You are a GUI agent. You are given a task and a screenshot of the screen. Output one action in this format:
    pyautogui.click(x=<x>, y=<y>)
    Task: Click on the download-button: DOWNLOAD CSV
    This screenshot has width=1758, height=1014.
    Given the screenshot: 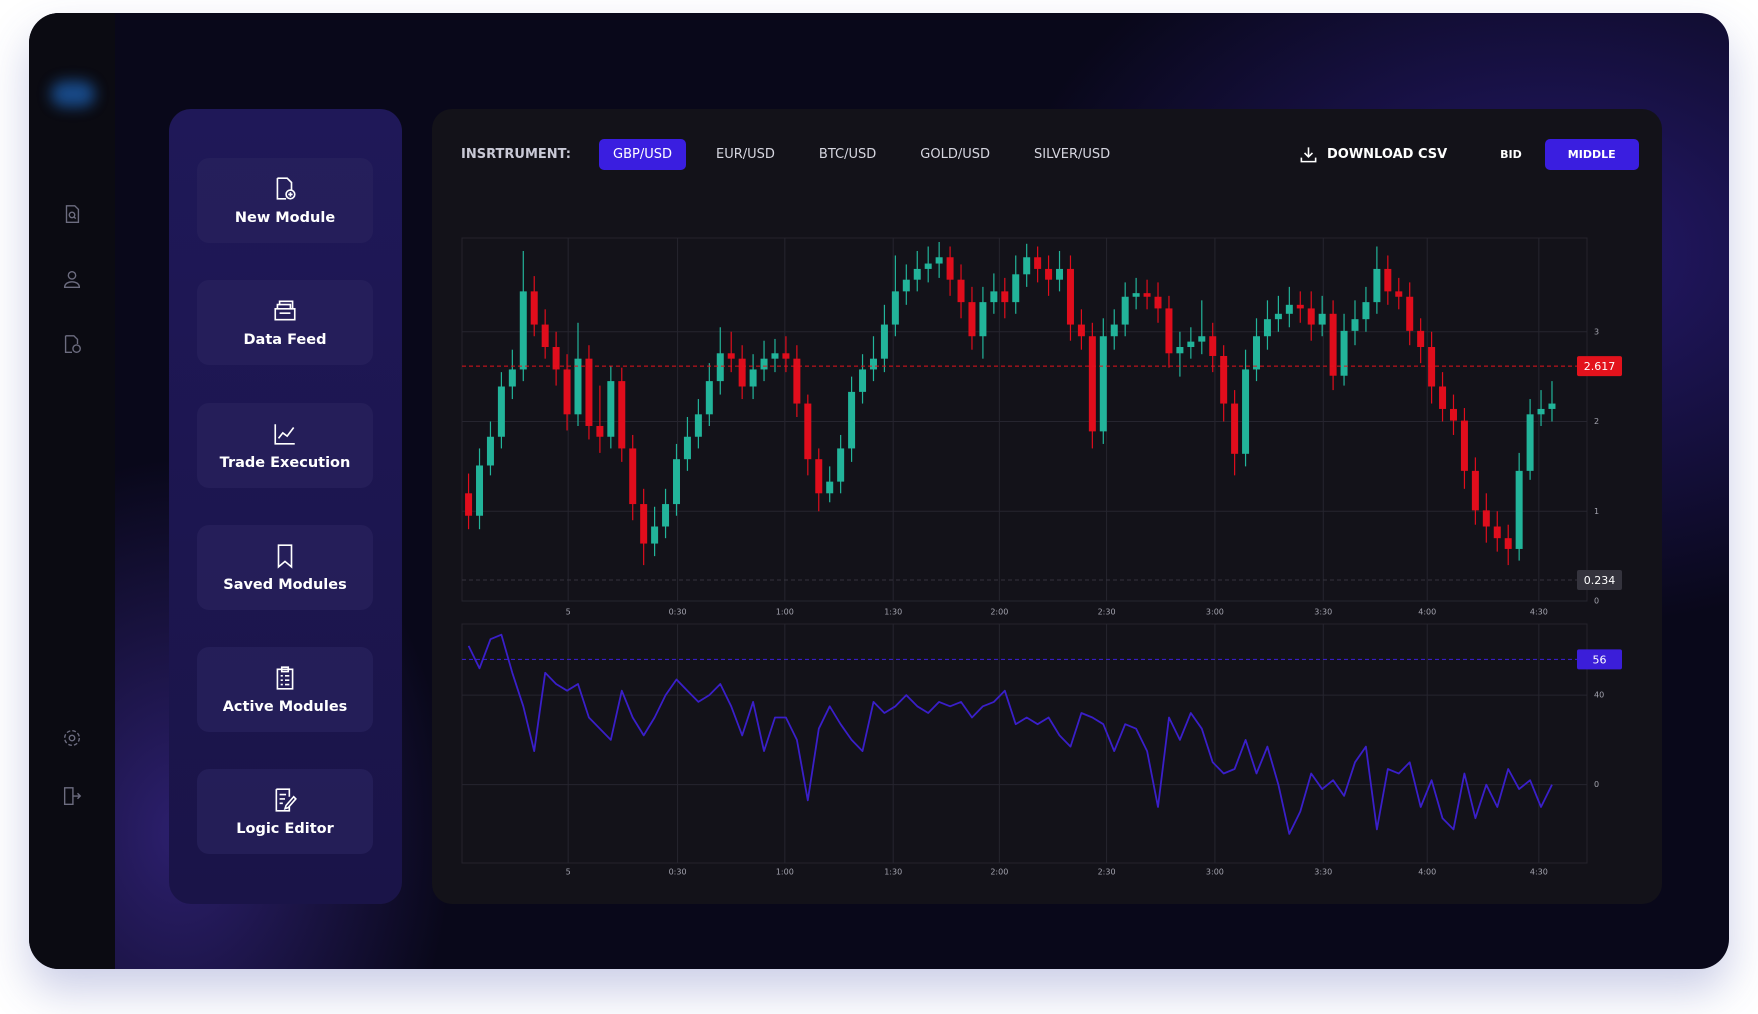 What is the action you would take?
    pyautogui.click(x=1373, y=154)
    